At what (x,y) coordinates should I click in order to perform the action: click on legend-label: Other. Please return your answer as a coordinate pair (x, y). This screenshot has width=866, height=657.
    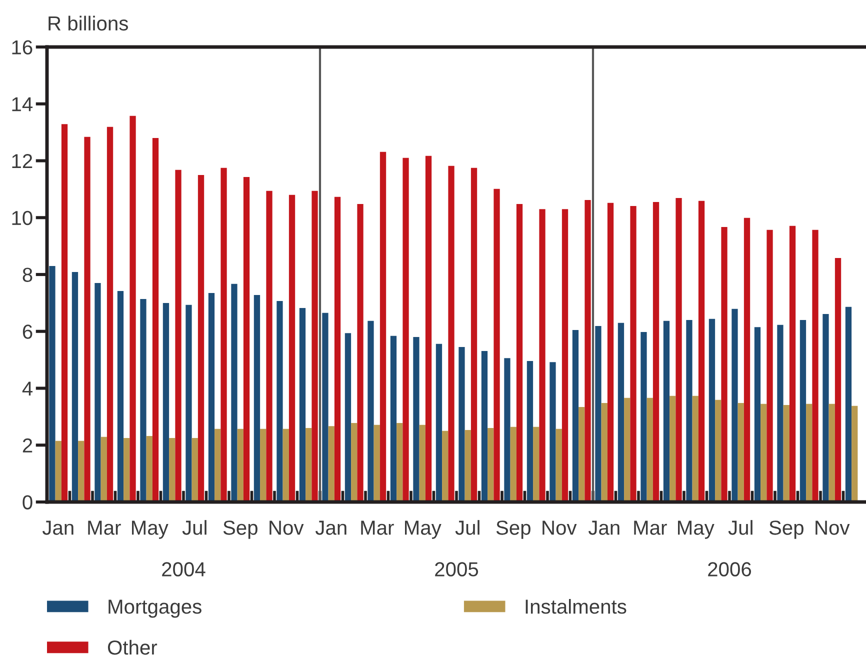
    Looking at the image, I should click on (133, 647).